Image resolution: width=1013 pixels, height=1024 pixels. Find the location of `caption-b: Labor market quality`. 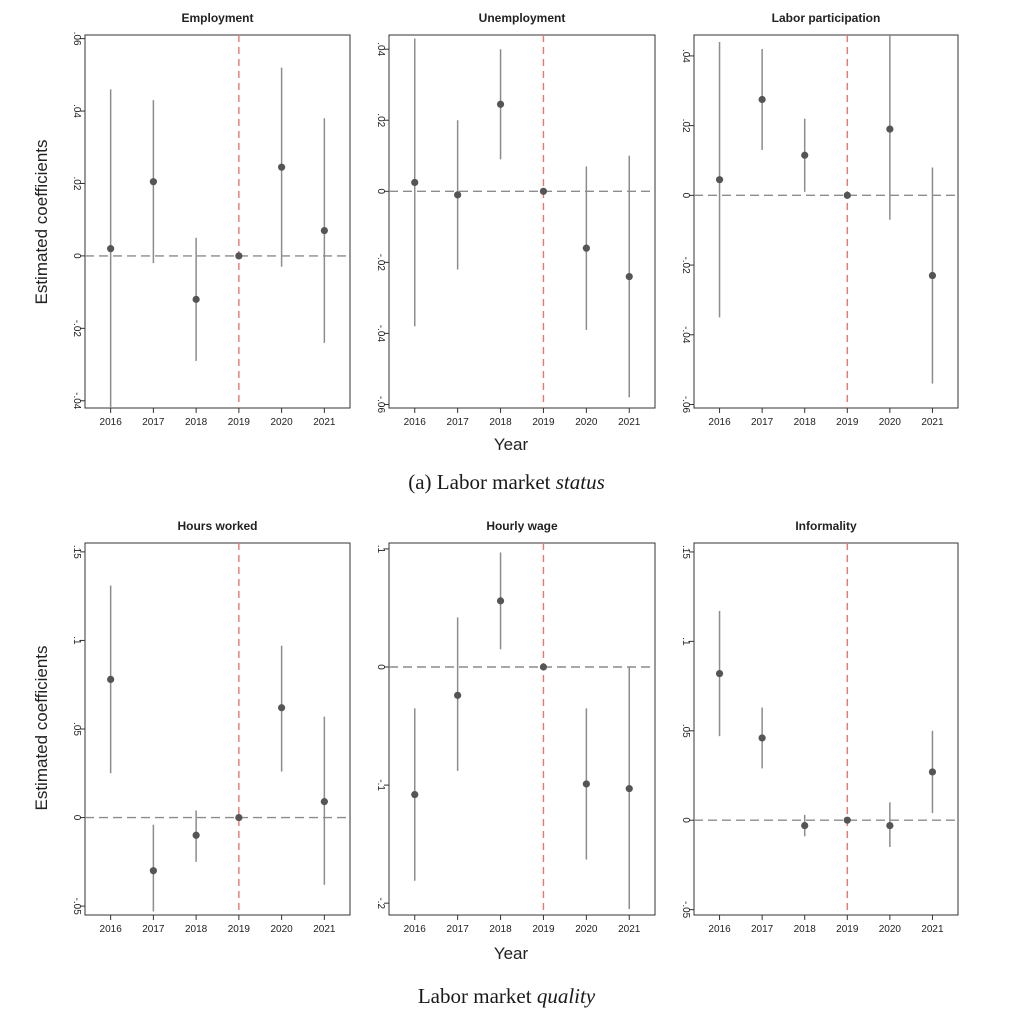

caption-b: Labor market quality is located at coordinates (506, 996).